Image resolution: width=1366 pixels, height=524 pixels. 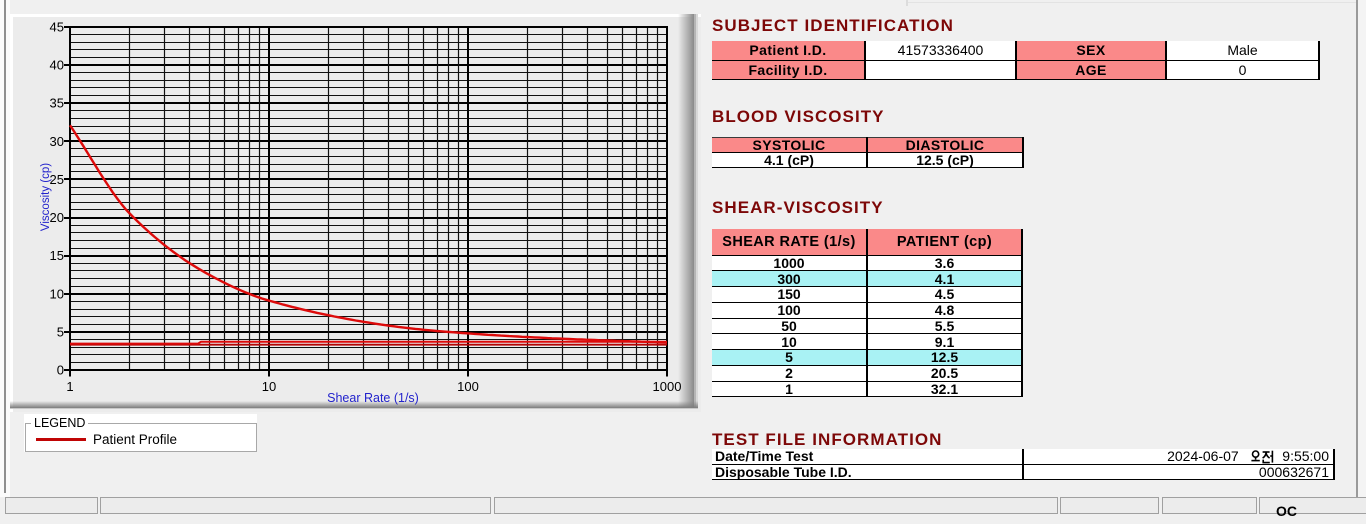 What do you see at coordinates (57, 27) in the screenshot?
I see `svg-text: 45` at bounding box center [57, 27].